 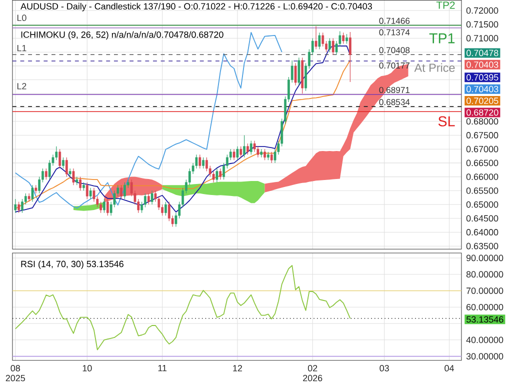 What do you see at coordinates (482, 121) in the screenshot?
I see `y-tick-label: 0.68000` at bounding box center [482, 121].